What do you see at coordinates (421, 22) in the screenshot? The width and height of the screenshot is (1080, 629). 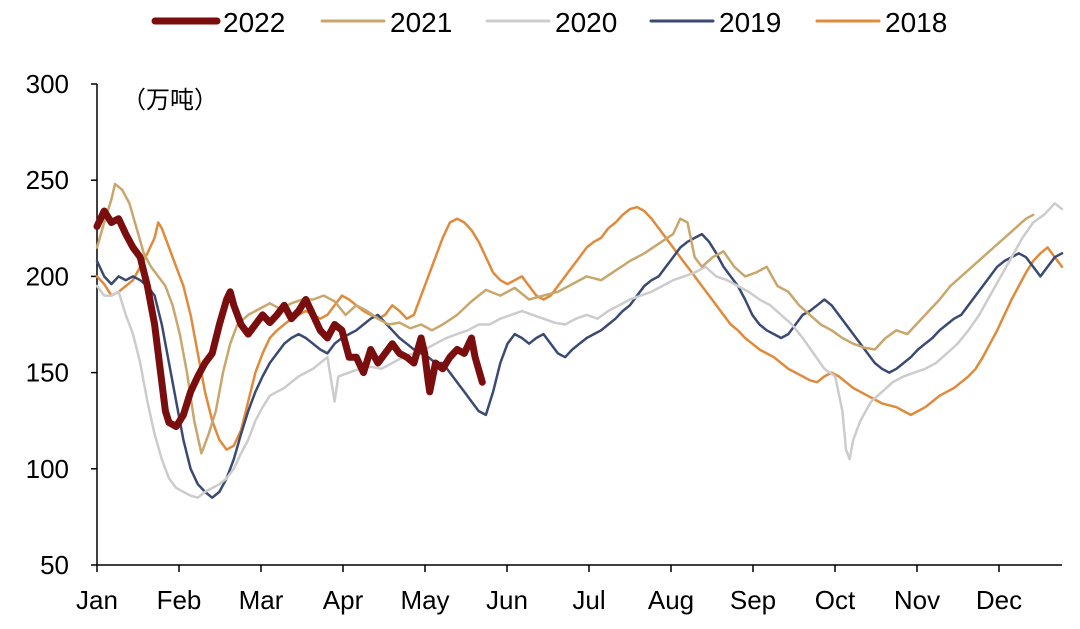 I see `legend-label-2021: 2021` at bounding box center [421, 22].